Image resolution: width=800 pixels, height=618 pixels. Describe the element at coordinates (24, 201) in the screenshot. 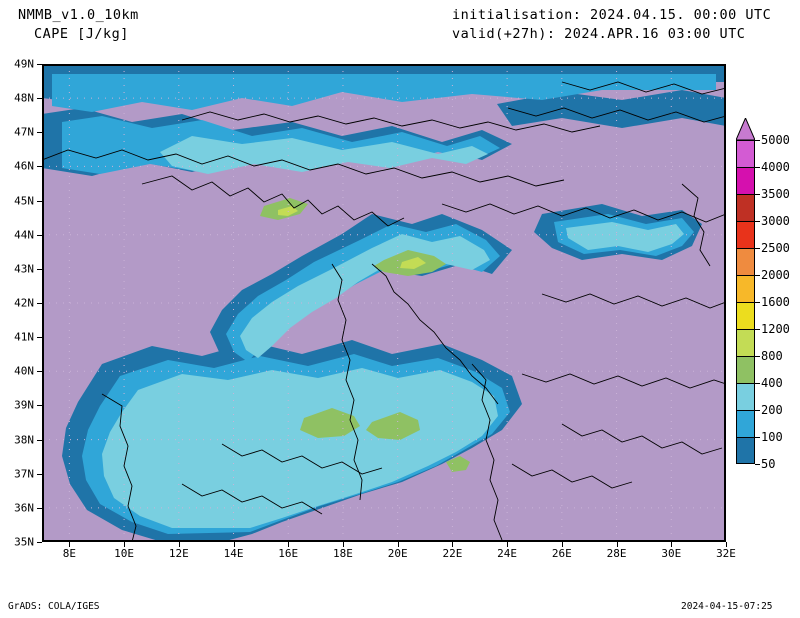

I see `y-axis-label: 45N` at that location.